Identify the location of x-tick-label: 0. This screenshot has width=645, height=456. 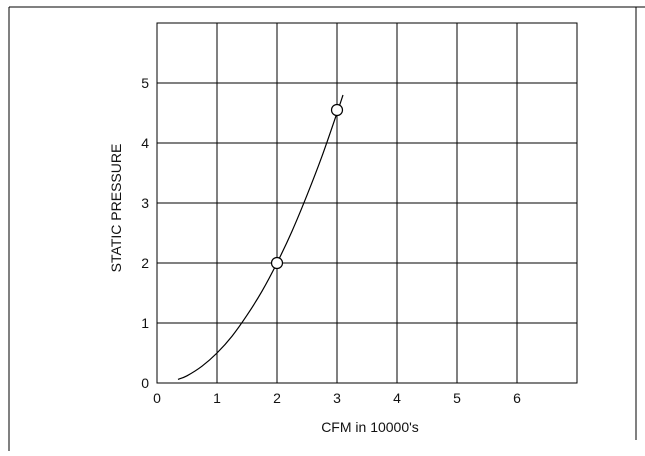
(157, 398).